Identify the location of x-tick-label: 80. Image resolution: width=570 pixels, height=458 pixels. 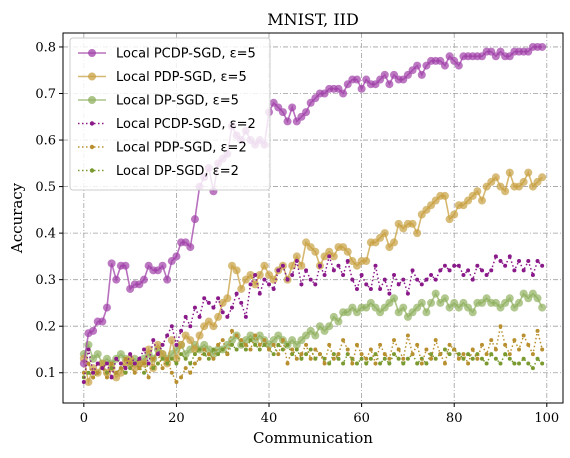
(454, 418).